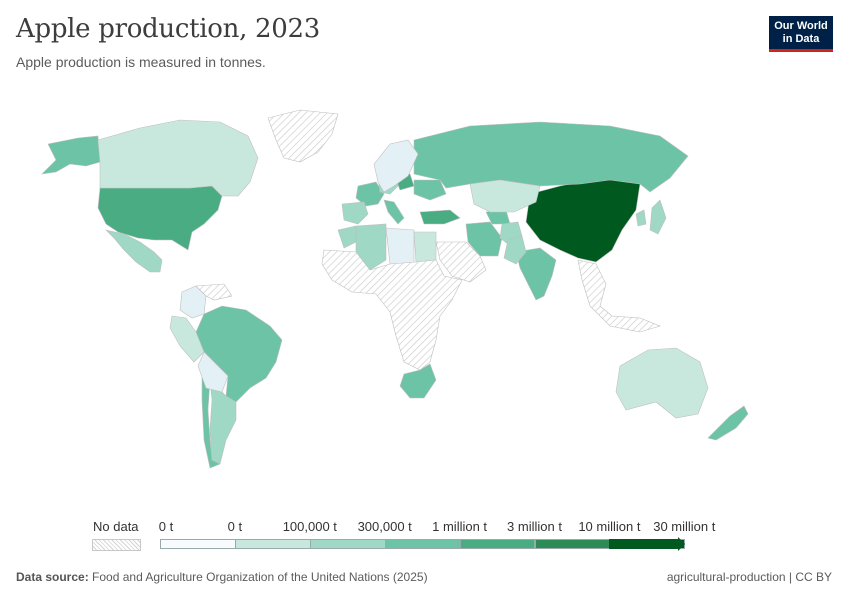  Describe the element at coordinates (801, 39) in the screenshot. I see `logo-line-2: in Data` at that location.